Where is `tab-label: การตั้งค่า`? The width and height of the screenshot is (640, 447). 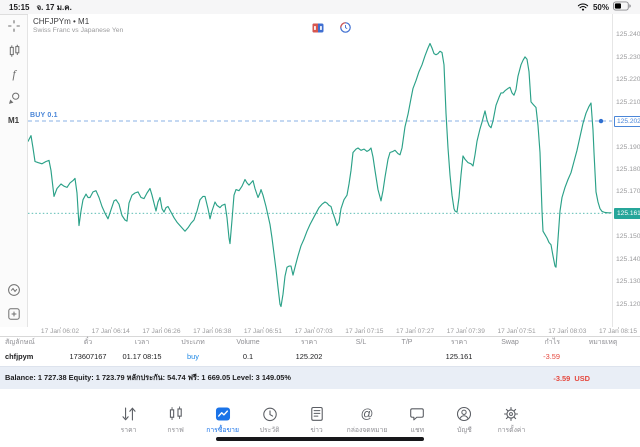 tab-label: การตั้งค่า is located at coordinates (511, 430).